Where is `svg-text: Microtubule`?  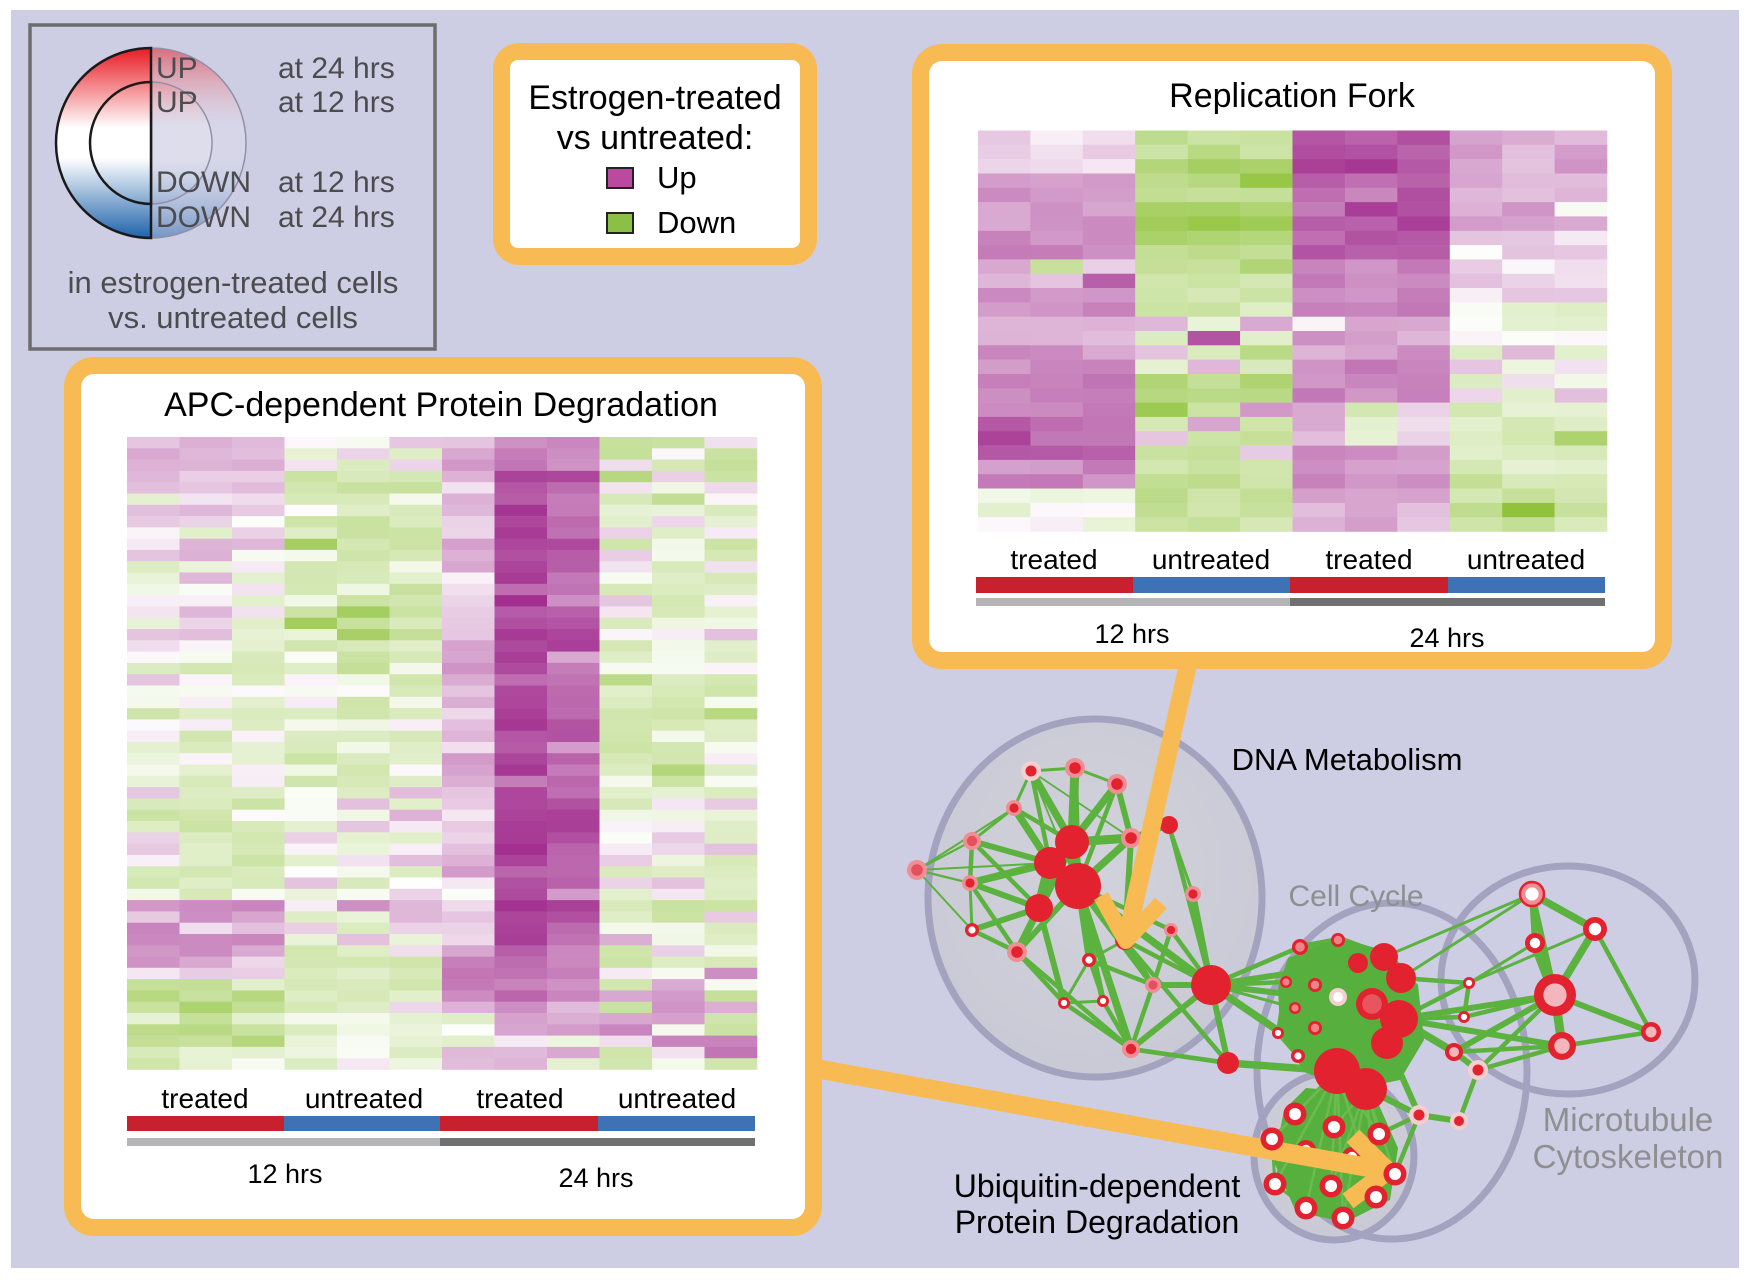 svg-text: Microtubule is located at coordinates (1628, 1119).